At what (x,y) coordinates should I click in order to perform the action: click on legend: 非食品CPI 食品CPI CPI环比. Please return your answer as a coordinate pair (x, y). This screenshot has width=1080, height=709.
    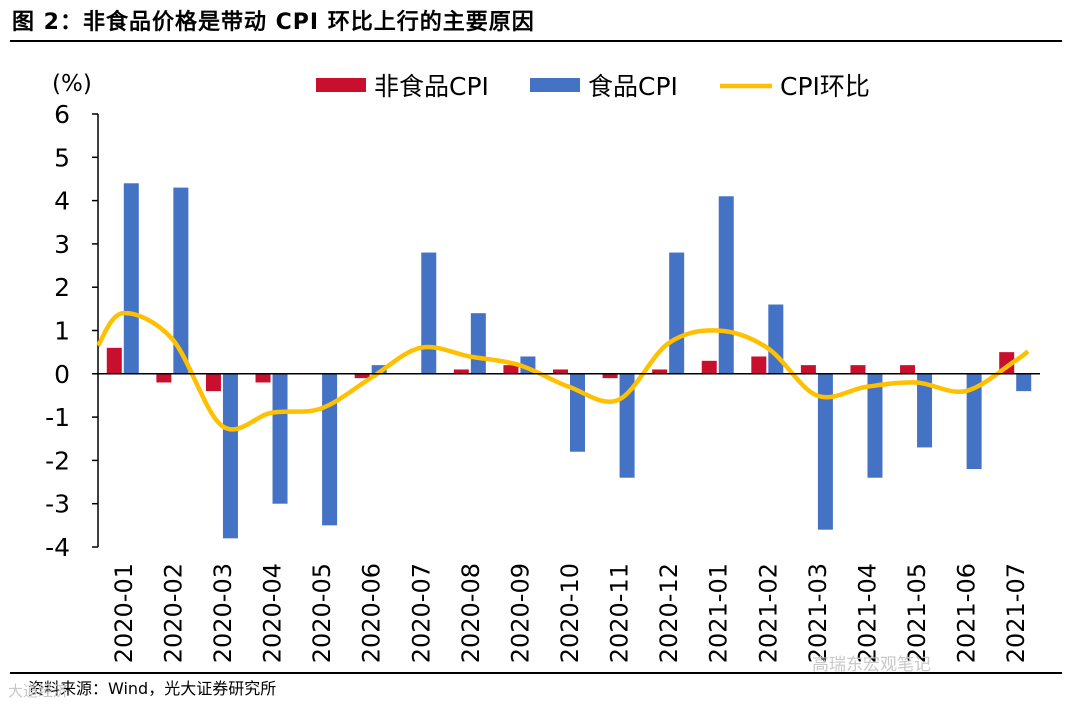
    Looking at the image, I should click on (593, 86).